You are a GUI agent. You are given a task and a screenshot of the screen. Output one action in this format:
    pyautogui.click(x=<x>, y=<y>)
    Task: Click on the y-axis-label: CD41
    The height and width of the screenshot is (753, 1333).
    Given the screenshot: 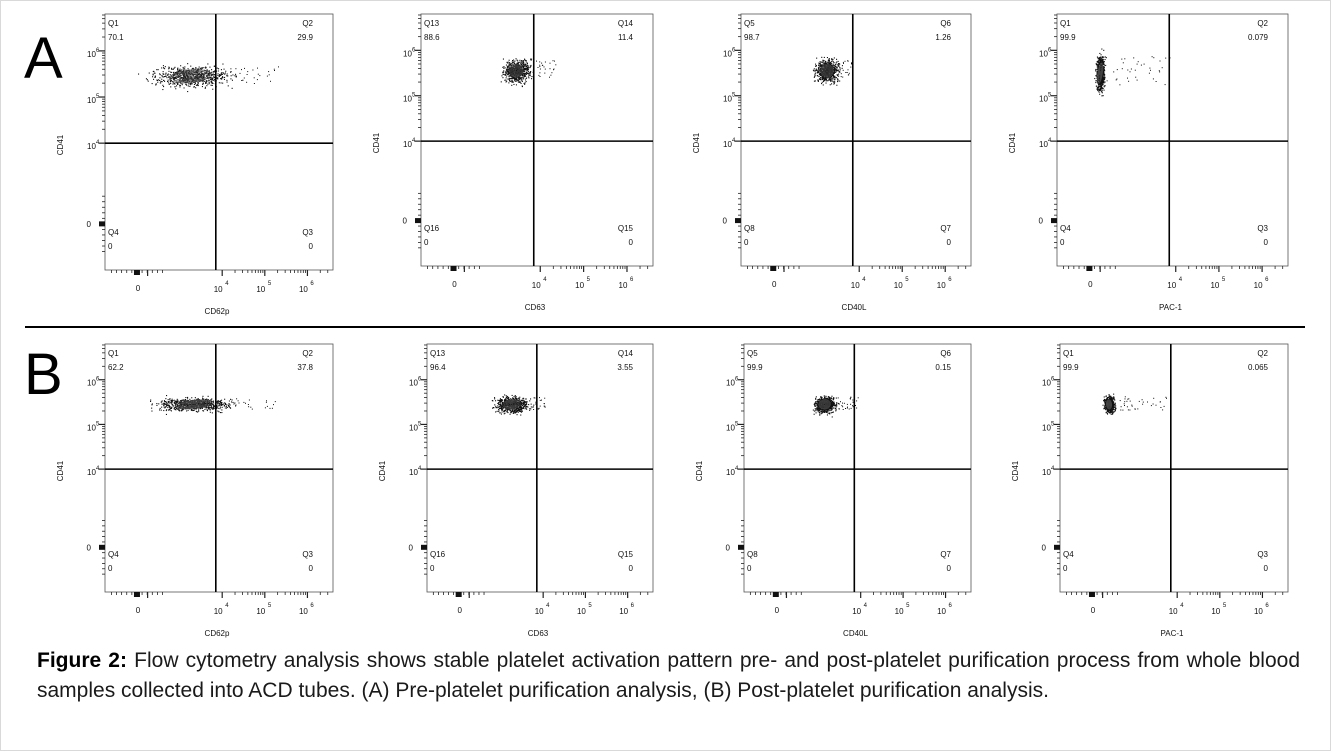 What is the action you would take?
    pyautogui.click(x=699, y=470)
    